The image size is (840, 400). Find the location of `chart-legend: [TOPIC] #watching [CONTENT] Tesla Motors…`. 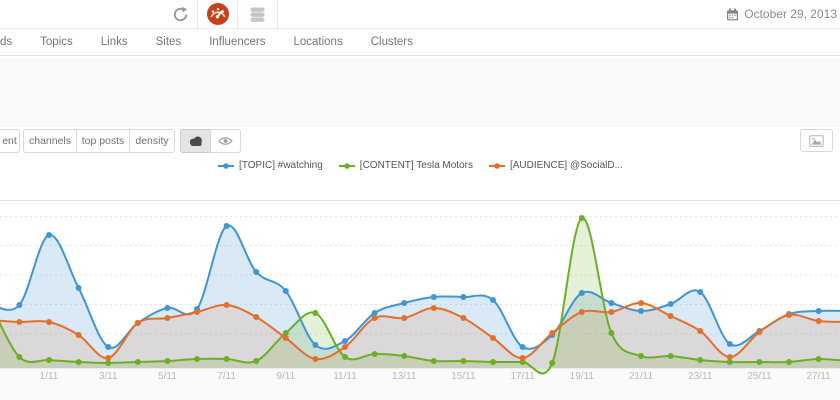

chart-legend: [TOPIC] #watching [CONTENT] Tesla Motors… is located at coordinates (420, 165).